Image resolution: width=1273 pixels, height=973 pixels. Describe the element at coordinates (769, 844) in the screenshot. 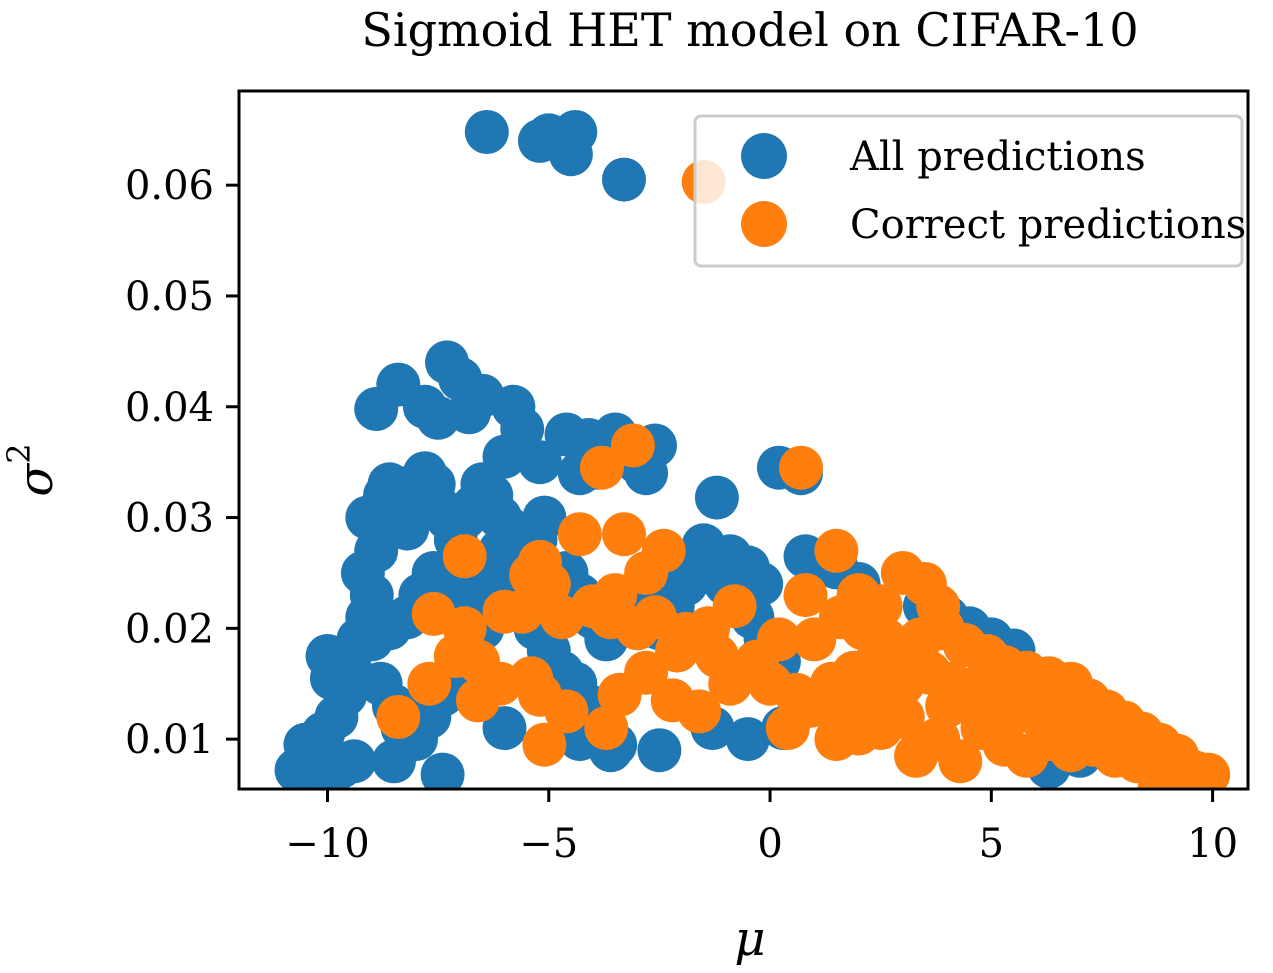

I see `x-tick-label-2: 0` at that location.